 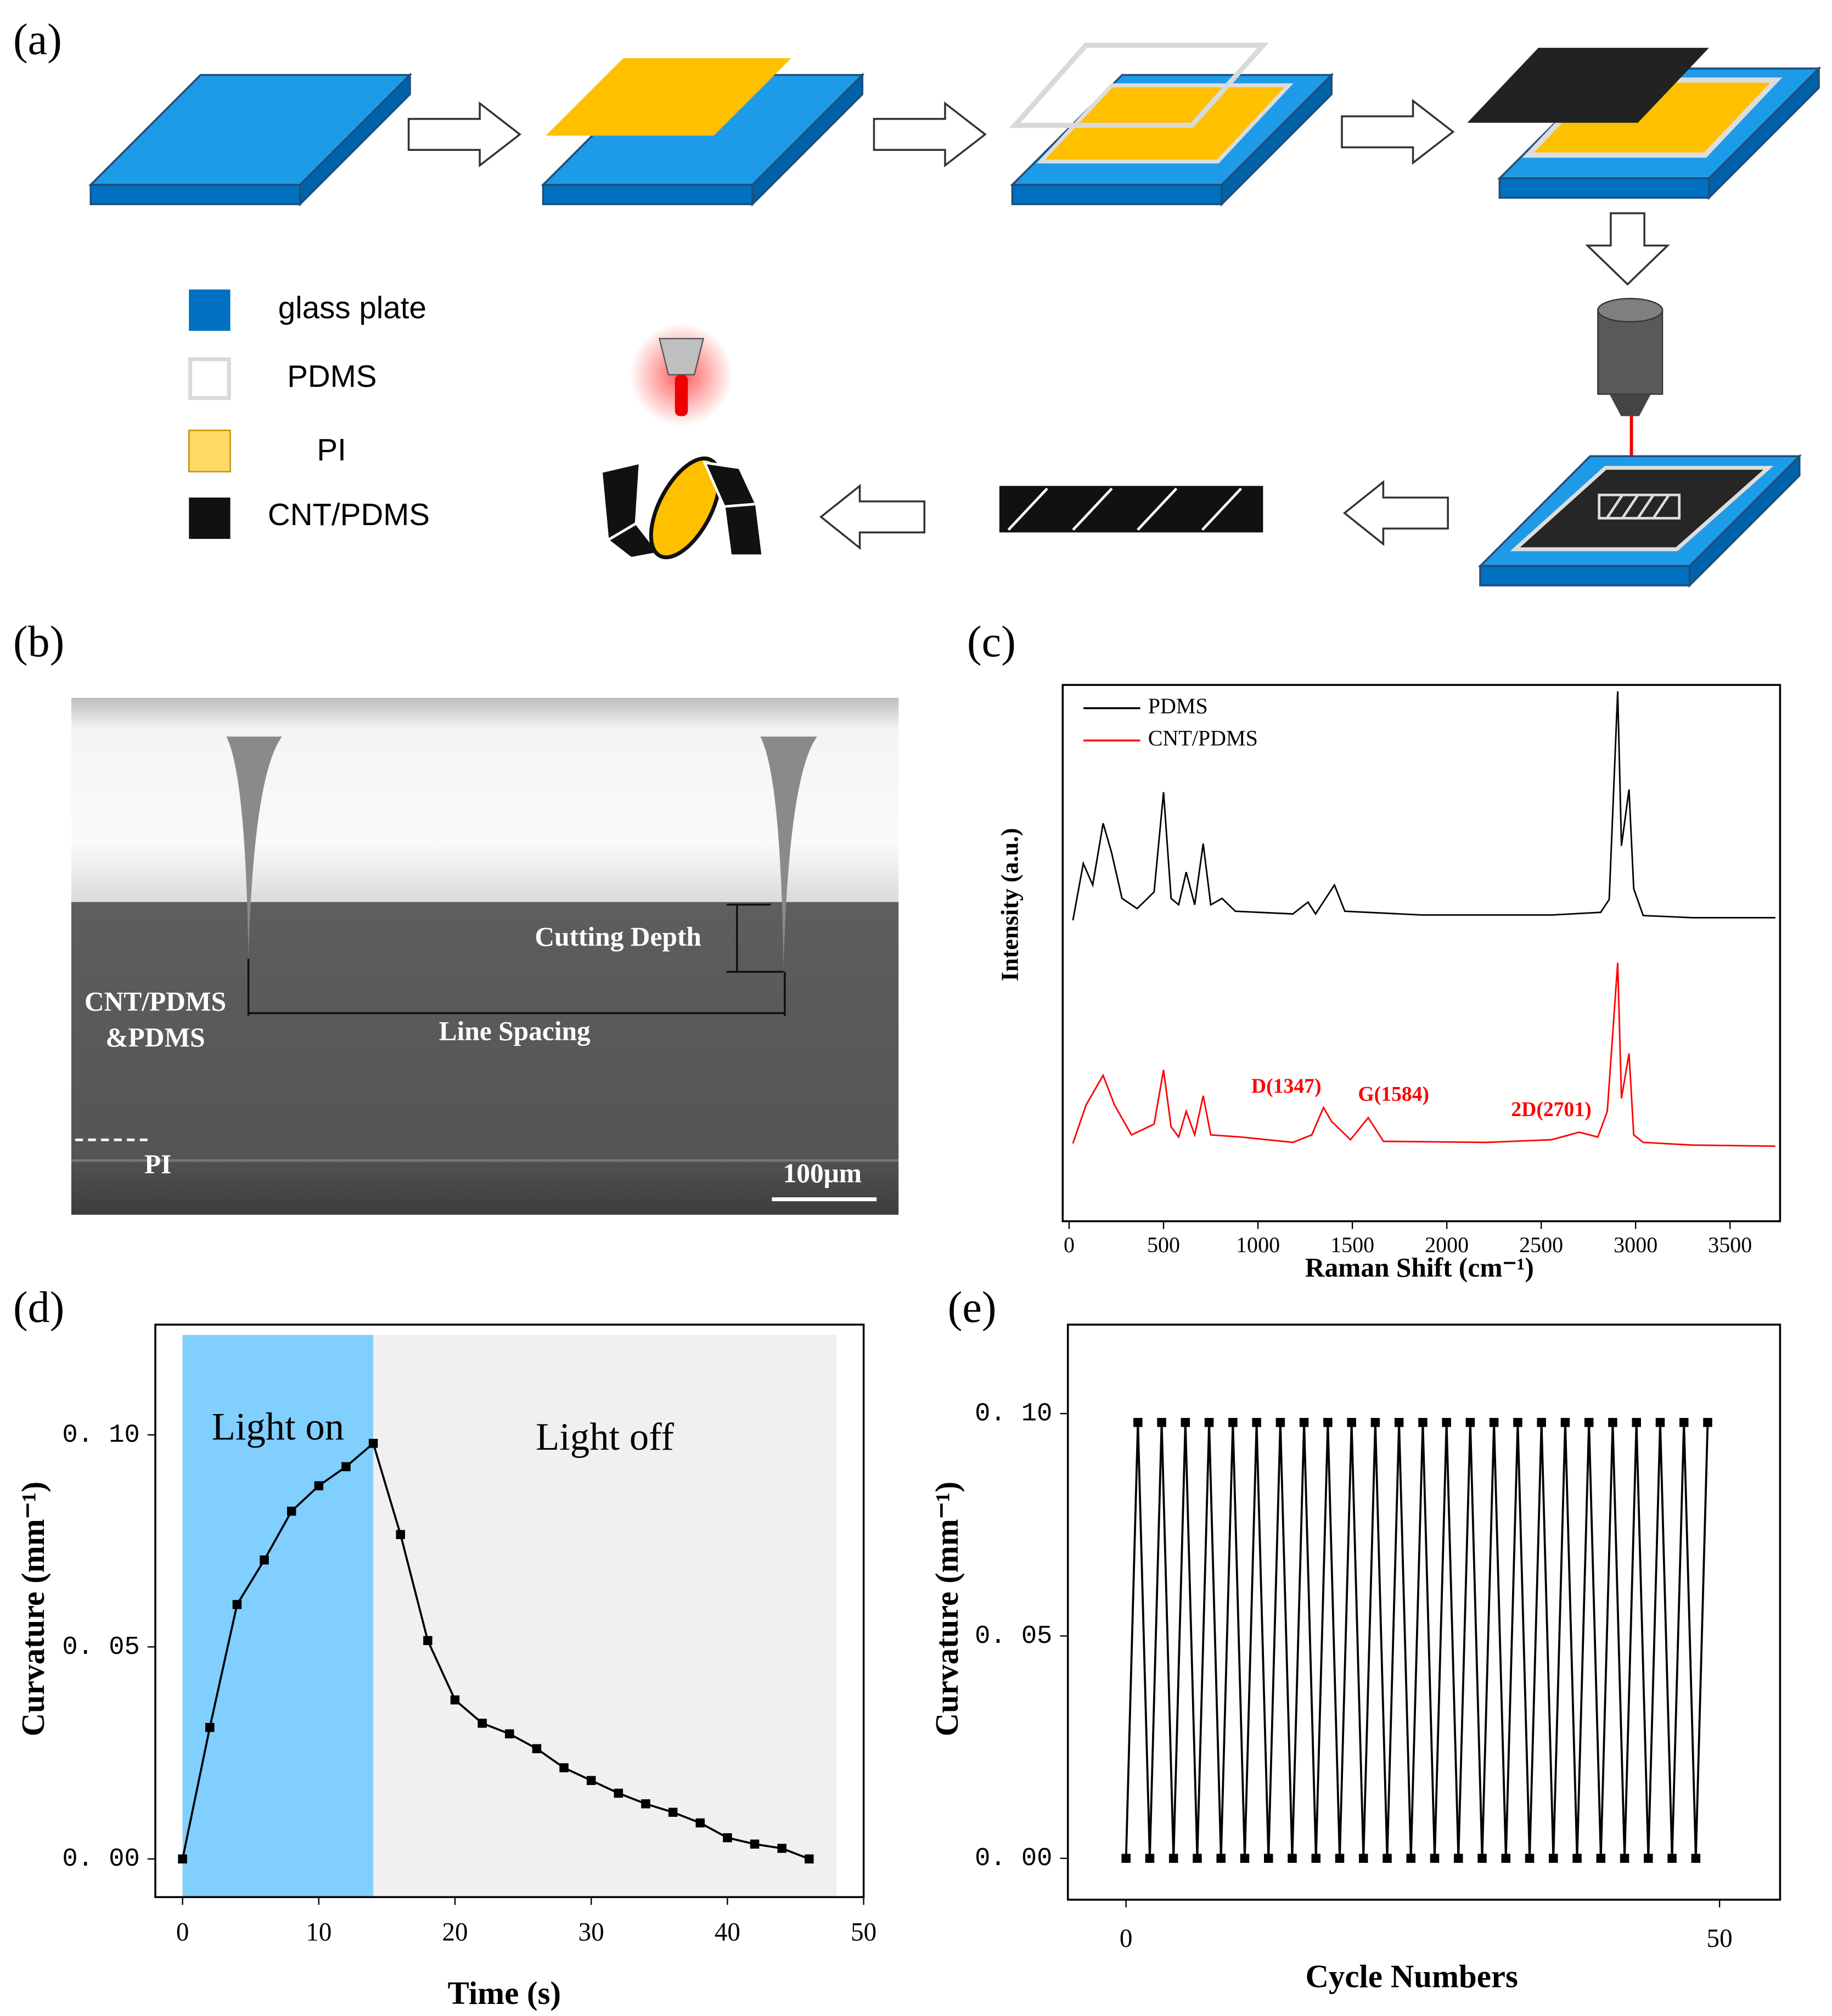 What do you see at coordinates (100, 1436) in the screenshot?
I see `y-tick-label: 0. 10` at bounding box center [100, 1436].